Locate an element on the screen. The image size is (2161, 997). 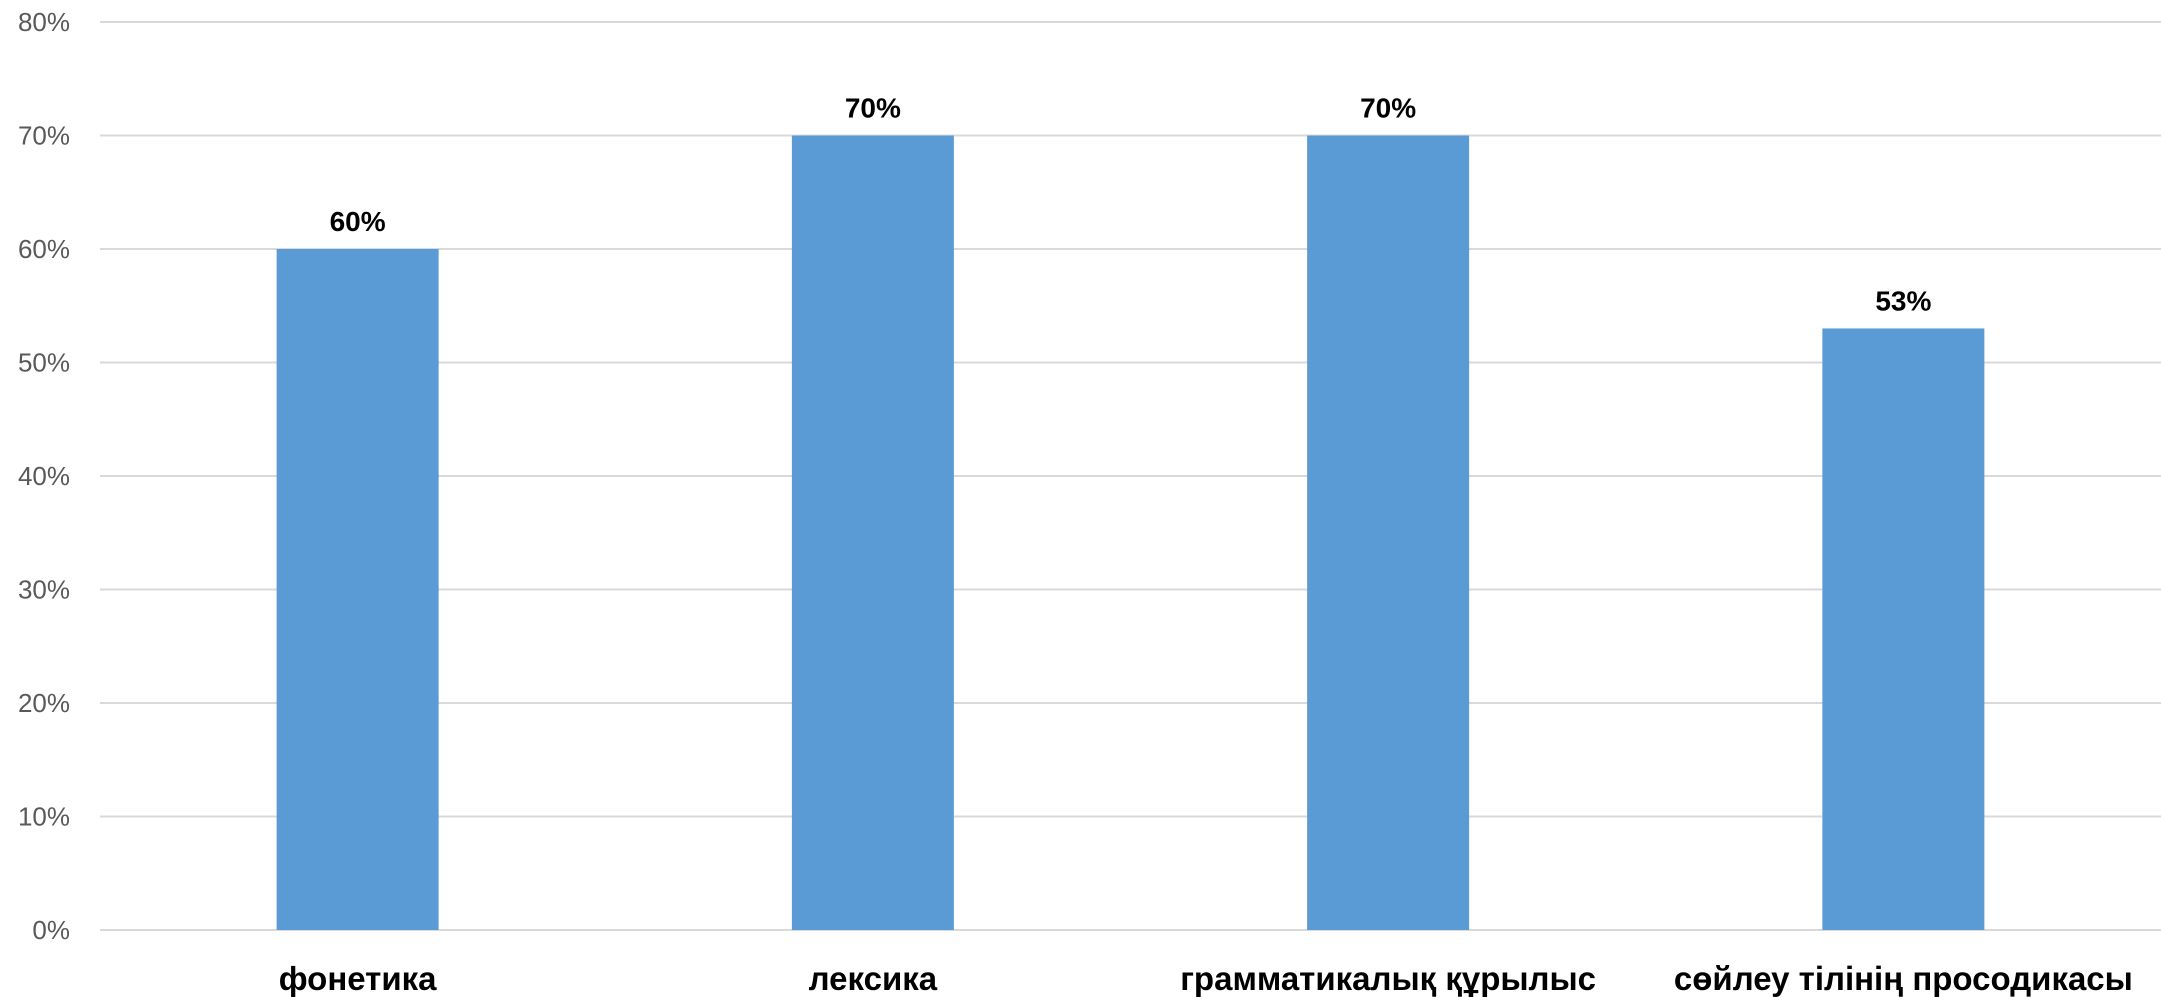
y-tick-label: 70% is located at coordinates (44, 136).